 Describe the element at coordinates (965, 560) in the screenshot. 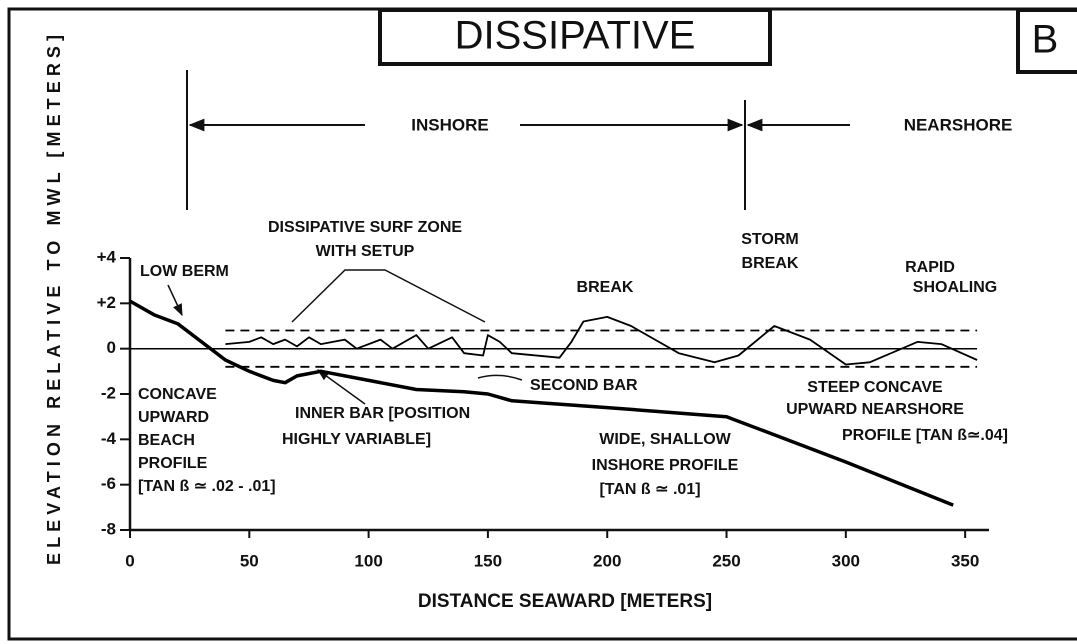

I see `x-tick-label: 350` at that location.